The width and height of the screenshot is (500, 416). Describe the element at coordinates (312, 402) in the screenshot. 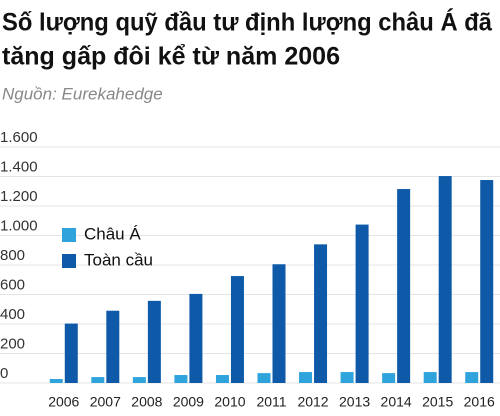

I see `x-tick-label: 2012` at that location.